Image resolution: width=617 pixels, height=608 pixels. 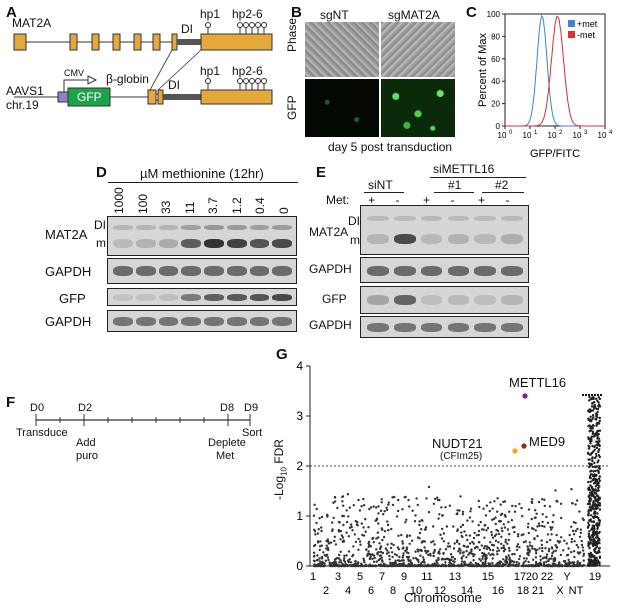 What do you see at coordinates (296, 12) in the screenshot?
I see `panel-b-label: B` at bounding box center [296, 12].